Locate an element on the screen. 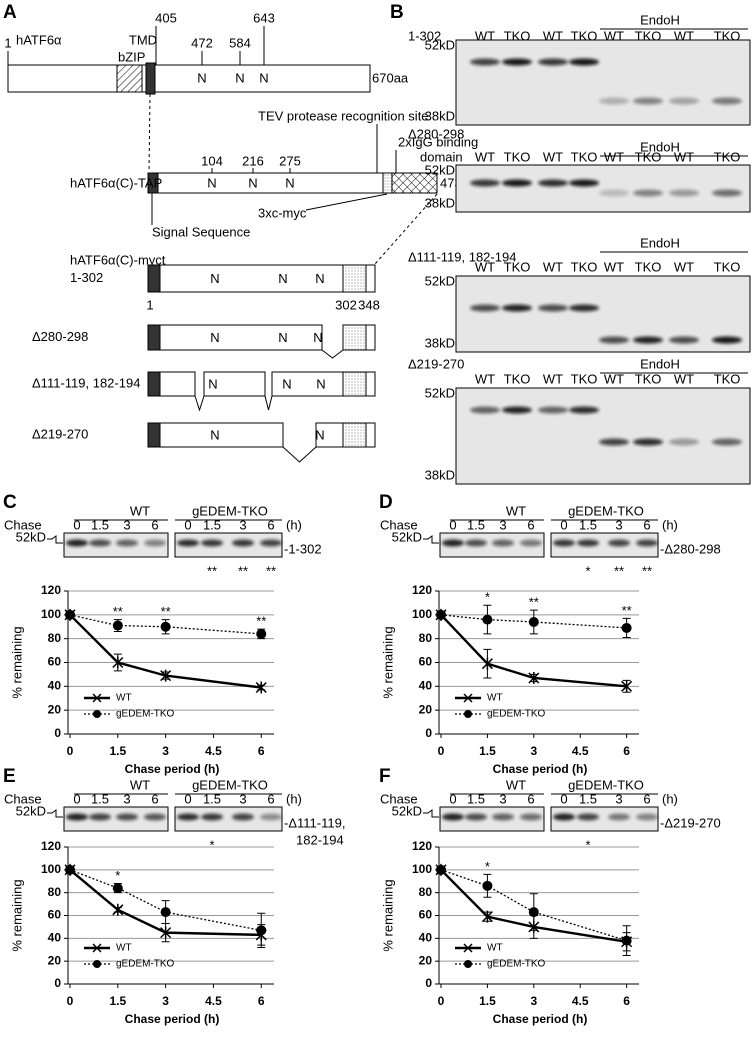 This screenshot has width=754, height=1060. group-label: WT is located at coordinates (516, 510).